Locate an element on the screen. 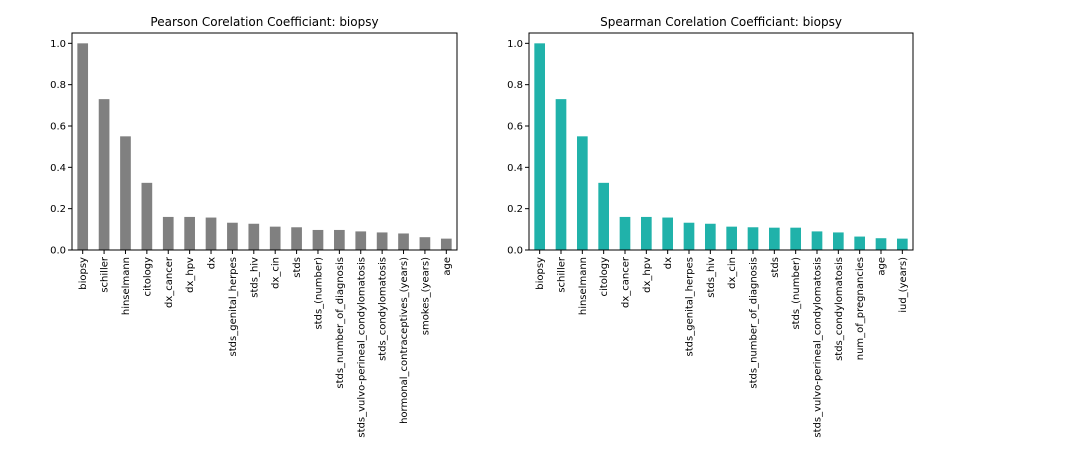 The width and height of the screenshot is (1070, 453). chart-title: Spearman Corelation Coefficiant: biopsy is located at coordinates (721, 22).